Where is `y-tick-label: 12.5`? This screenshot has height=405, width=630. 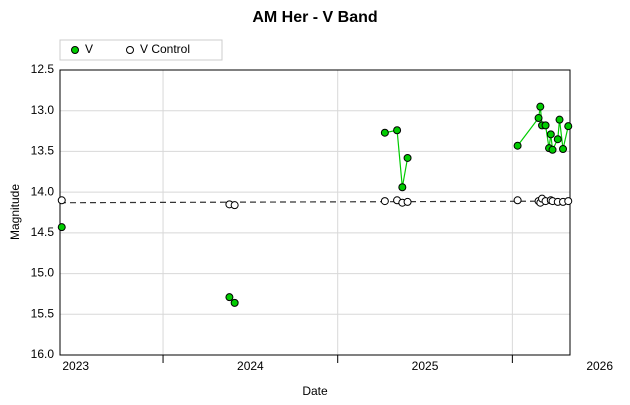 y-tick-label: 12.5 is located at coordinates (43, 69).